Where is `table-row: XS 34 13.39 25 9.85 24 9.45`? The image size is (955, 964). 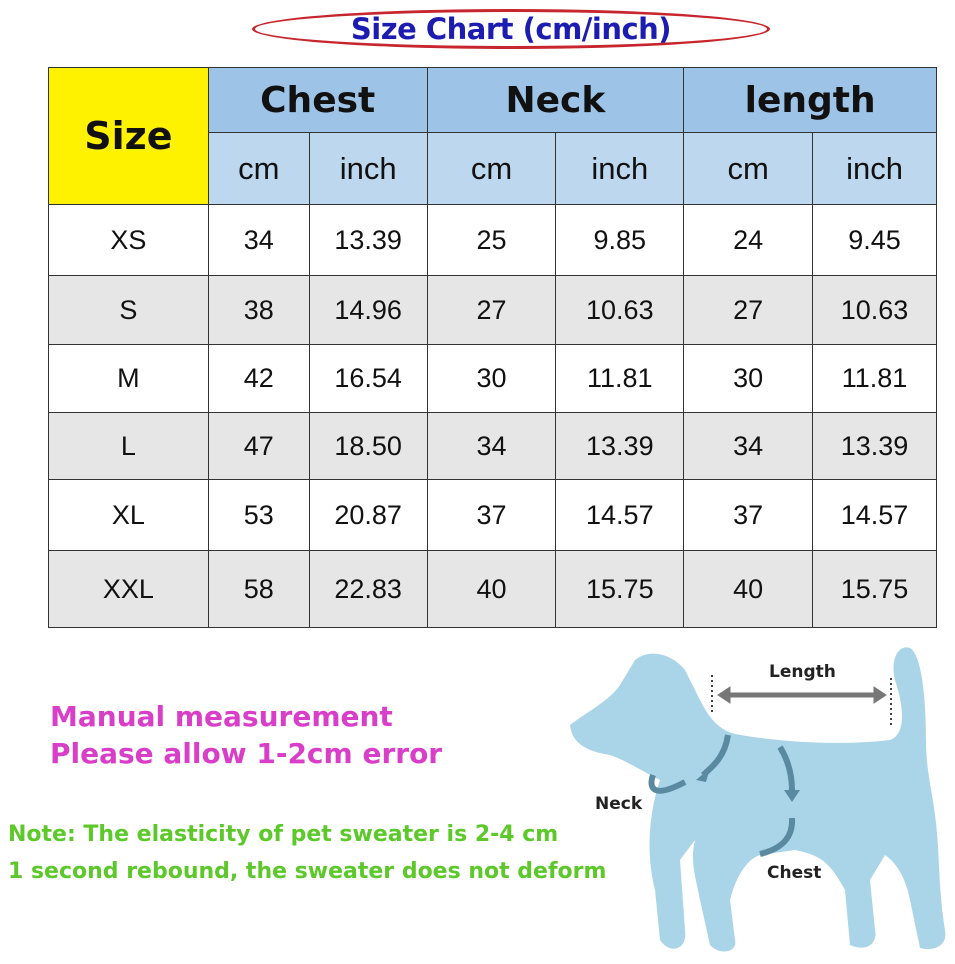 table-row: XS 34 13.39 25 9.85 24 9.45 is located at coordinates (492, 240).